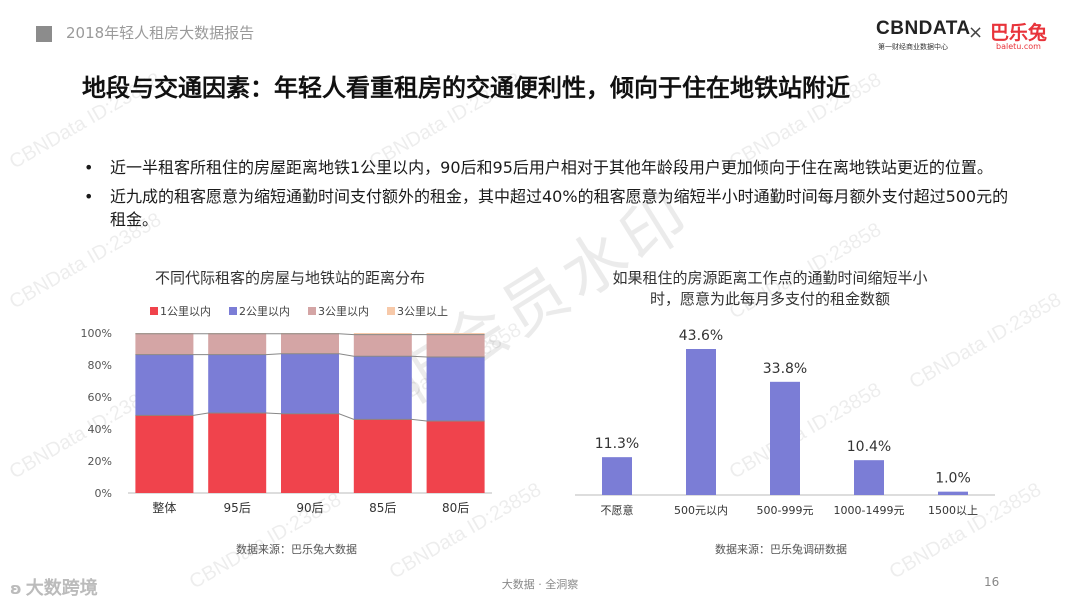 This screenshot has height=608, width=1080. Describe the element at coordinates (96, 333) in the screenshot. I see `y-tick-label: 100%` at that location.